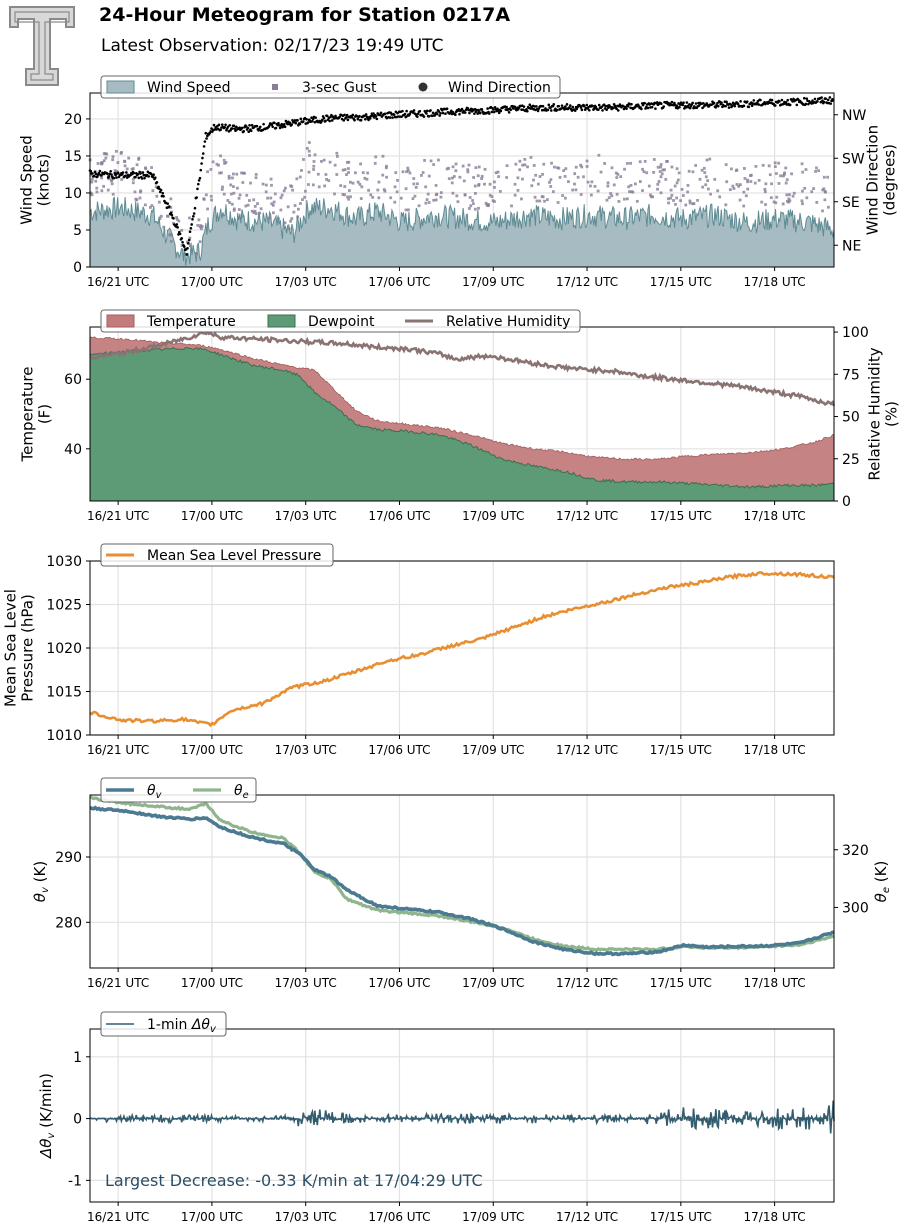 The image size is (913, 1231). Describe the element at coordinates (163, 1024) in the screenshot. I see `legend-box` at that location.